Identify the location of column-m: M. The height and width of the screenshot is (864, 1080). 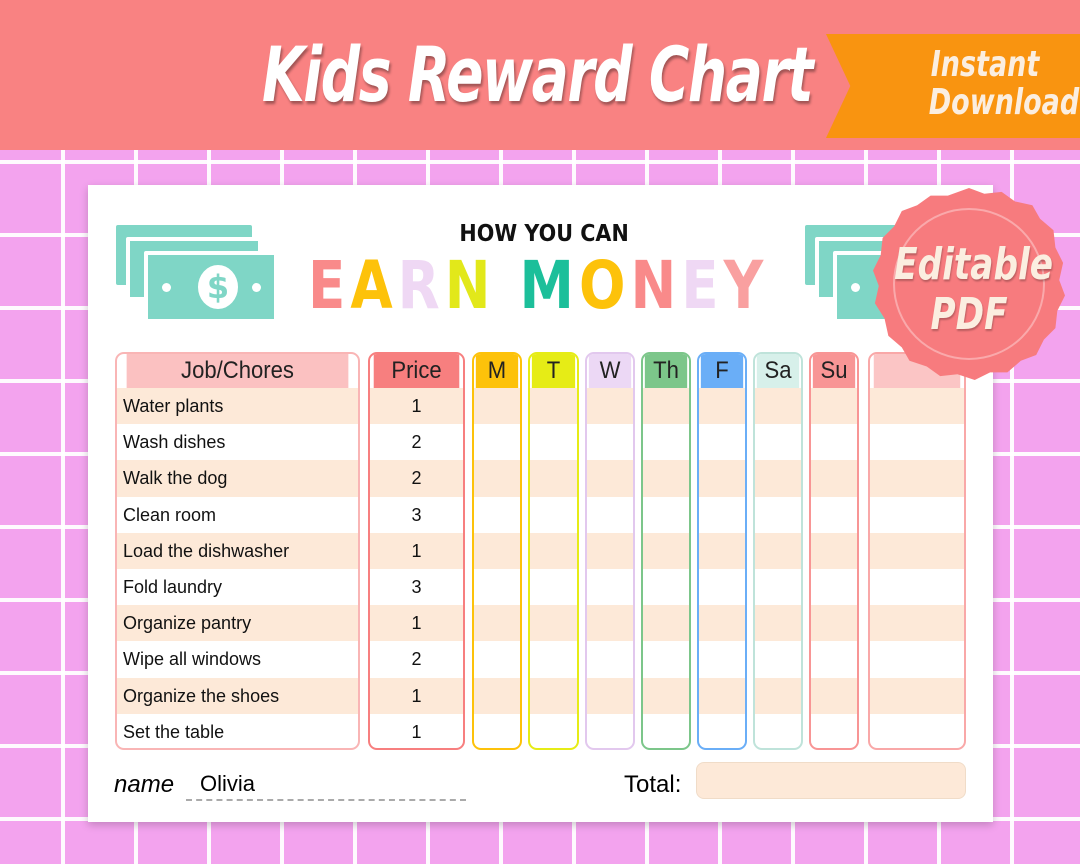
(497, 551).